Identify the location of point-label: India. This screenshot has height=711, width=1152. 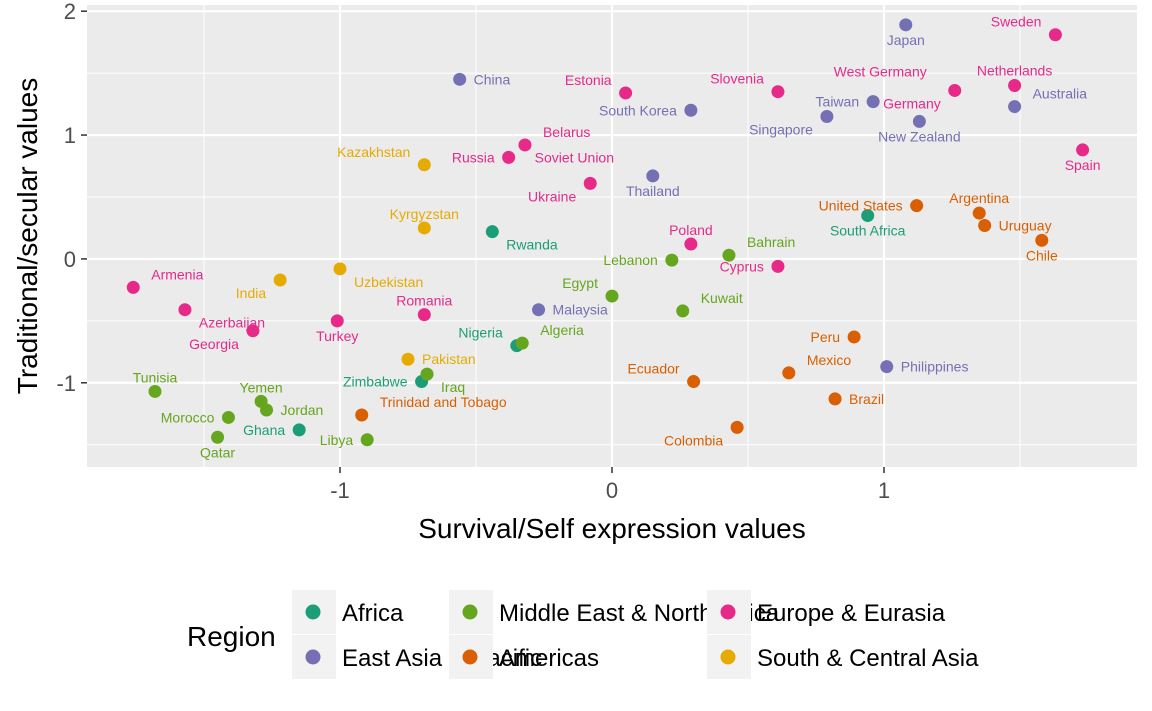
(251, 293).